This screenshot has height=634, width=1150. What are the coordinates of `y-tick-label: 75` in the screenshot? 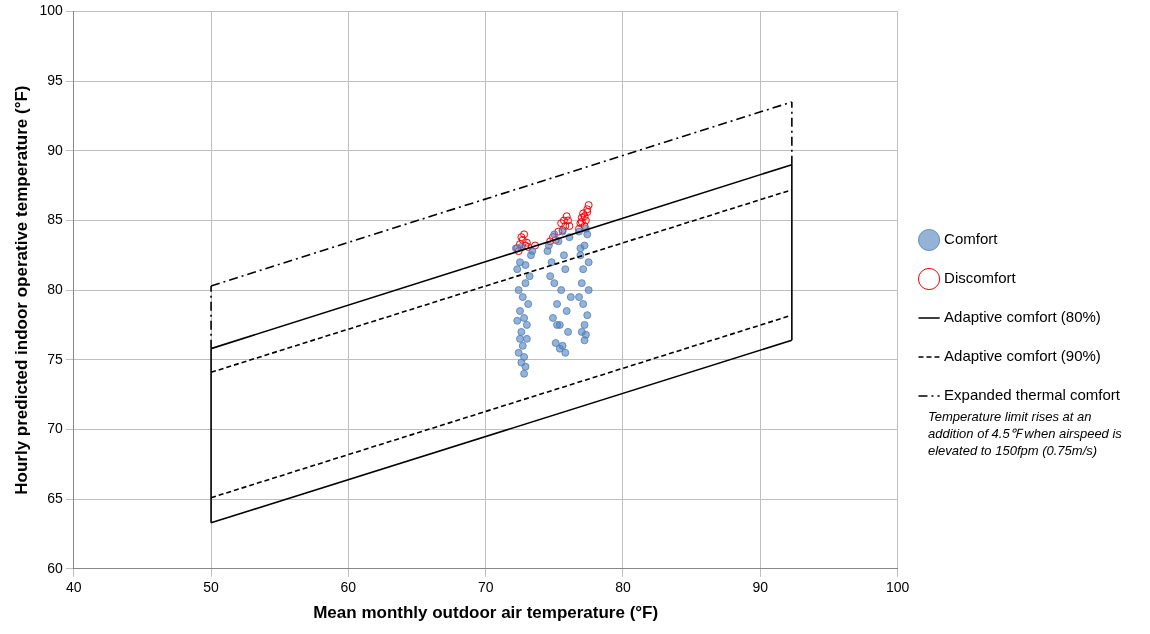 It's located at (55, 358).